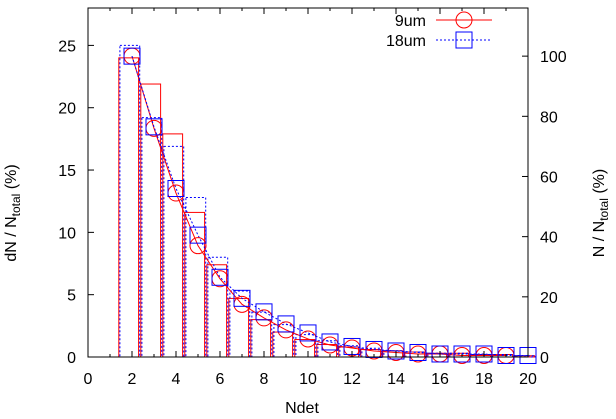 The width and height of the screenshot is (616, 419). What do you see at coordinates (176, 379) in the screenshot?
I see `x-tick-label: 4` at bounding box center [176, 379].